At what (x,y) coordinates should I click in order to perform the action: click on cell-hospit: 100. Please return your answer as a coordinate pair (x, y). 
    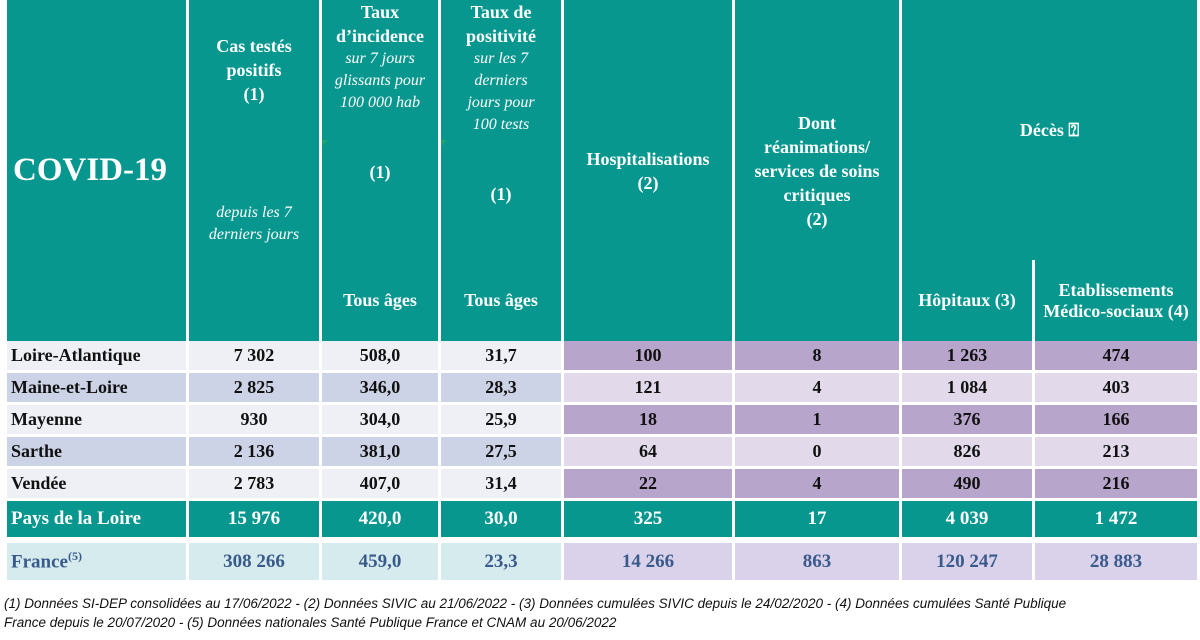
    Looking at the image, I should click on (648, 357).